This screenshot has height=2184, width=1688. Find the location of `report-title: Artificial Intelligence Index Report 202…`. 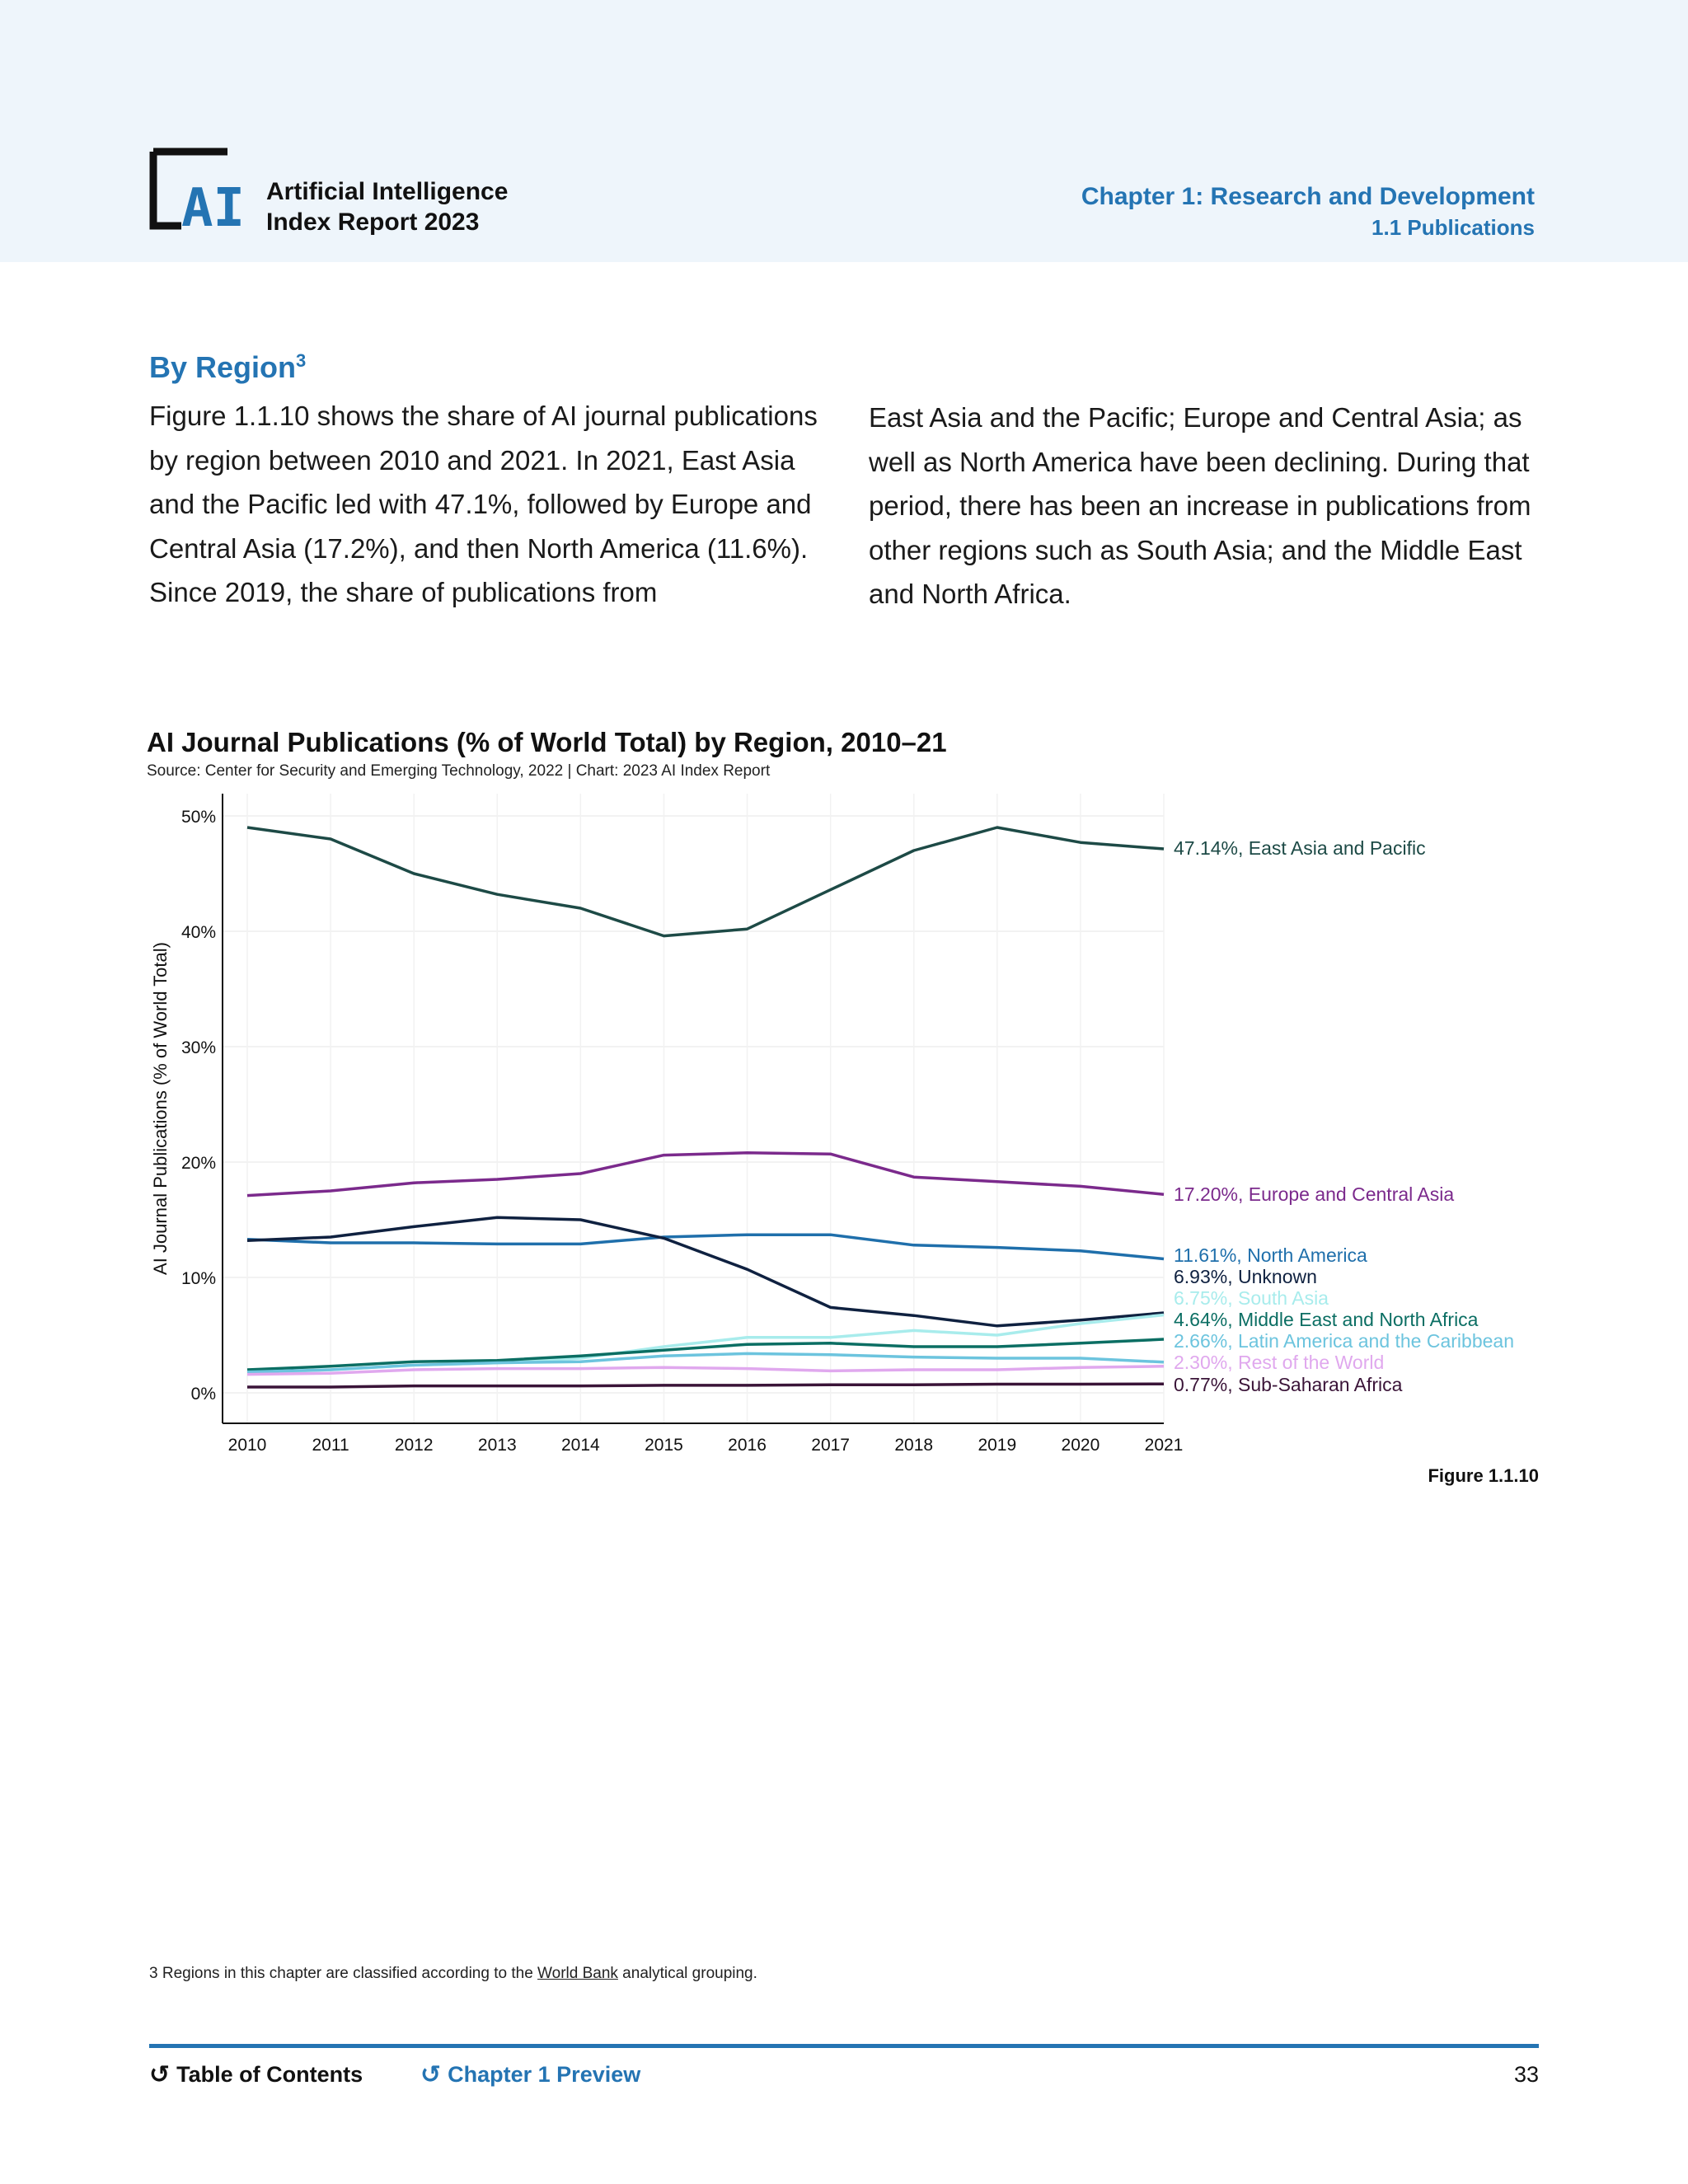

report-title: Artificial Intelligence Index Report 202… is located at coordinates (387, 206).